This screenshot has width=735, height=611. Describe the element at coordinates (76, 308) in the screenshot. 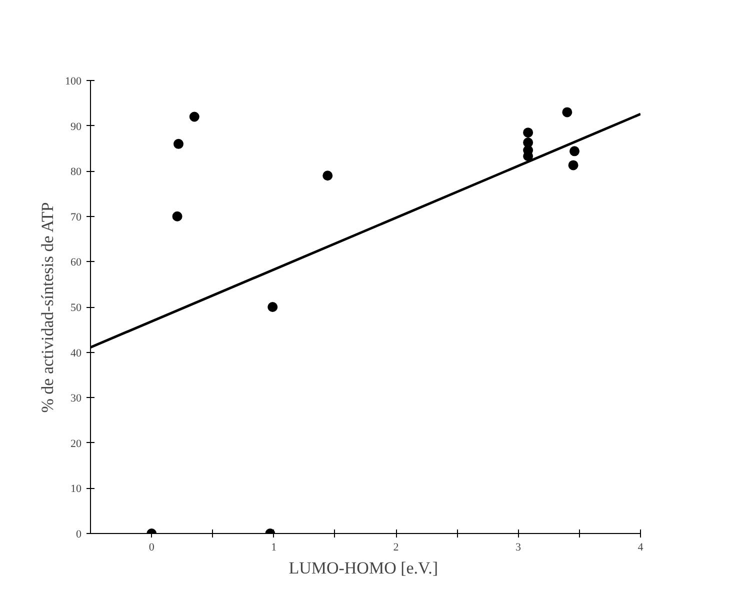

I see `y-tick-label: 50` at that location.